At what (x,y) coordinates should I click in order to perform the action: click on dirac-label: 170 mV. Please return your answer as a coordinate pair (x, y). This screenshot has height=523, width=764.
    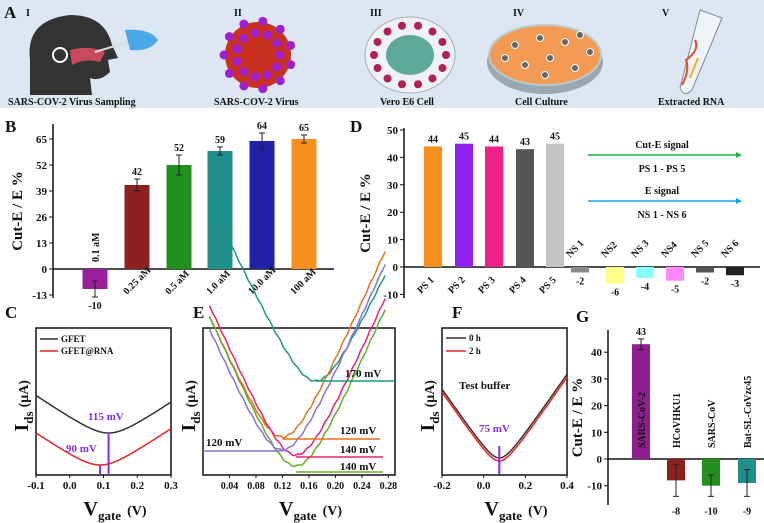
    Looking at the image, I should click on (363, 374).